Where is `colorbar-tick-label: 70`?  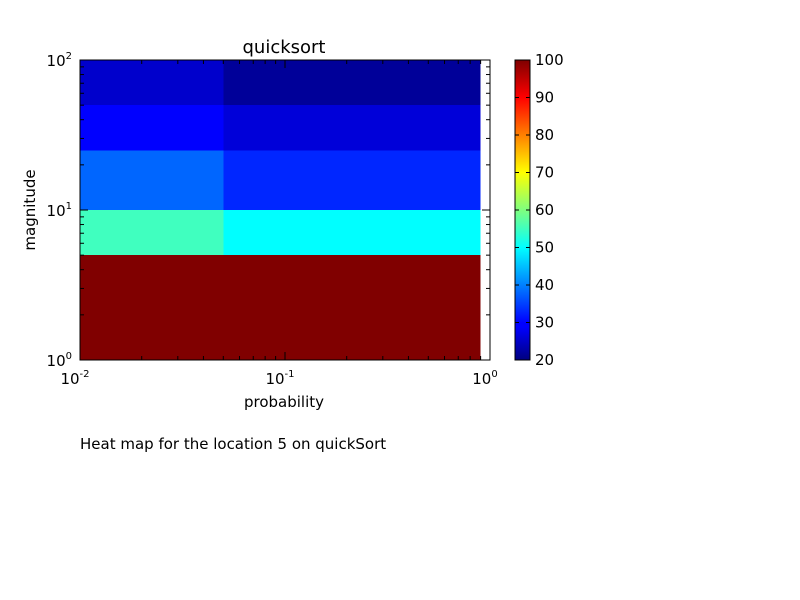 colorbar-tick-label: 70 is located at coordinates (544, 173).